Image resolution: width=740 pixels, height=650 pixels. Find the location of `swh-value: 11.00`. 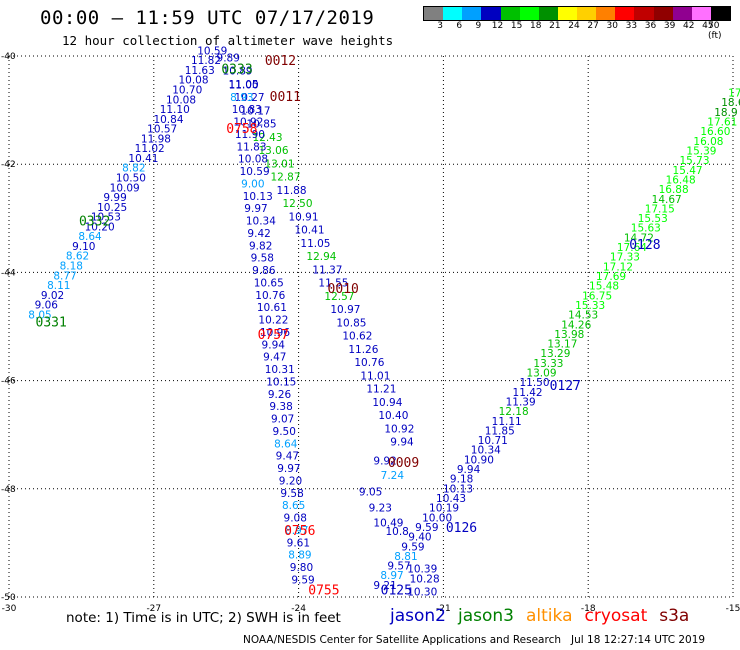

swh-value: 11.00 is located at coordinates (244, 85).